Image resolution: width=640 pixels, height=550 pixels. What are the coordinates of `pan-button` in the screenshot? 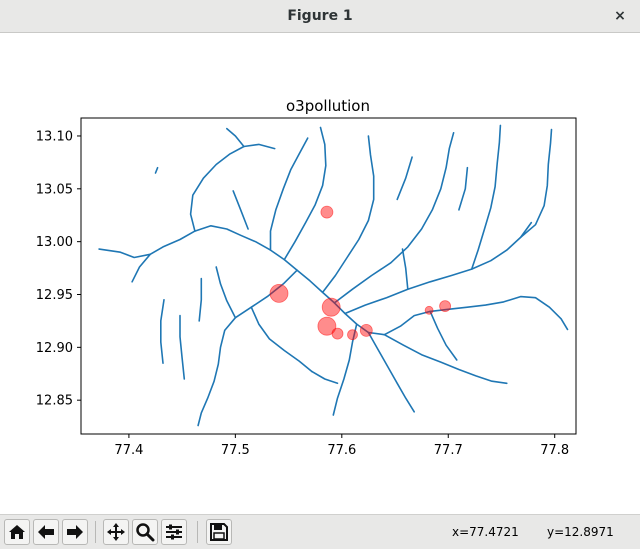 It's located at (116, 532).